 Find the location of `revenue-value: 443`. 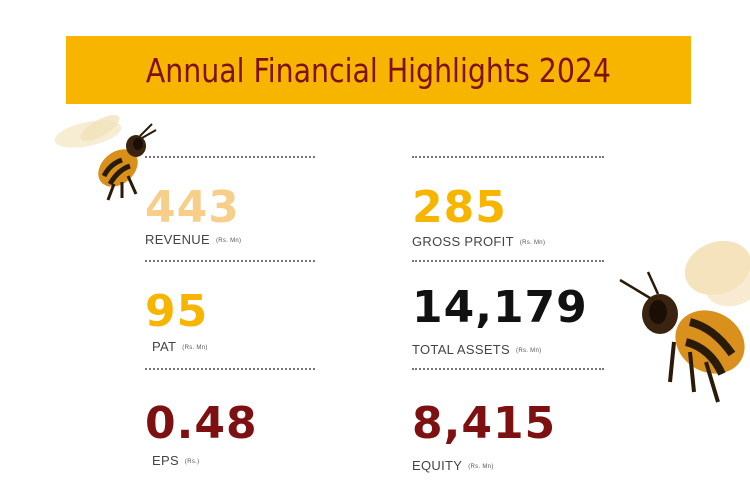

revenue-value: 443 is located at coordinates (192, 207).